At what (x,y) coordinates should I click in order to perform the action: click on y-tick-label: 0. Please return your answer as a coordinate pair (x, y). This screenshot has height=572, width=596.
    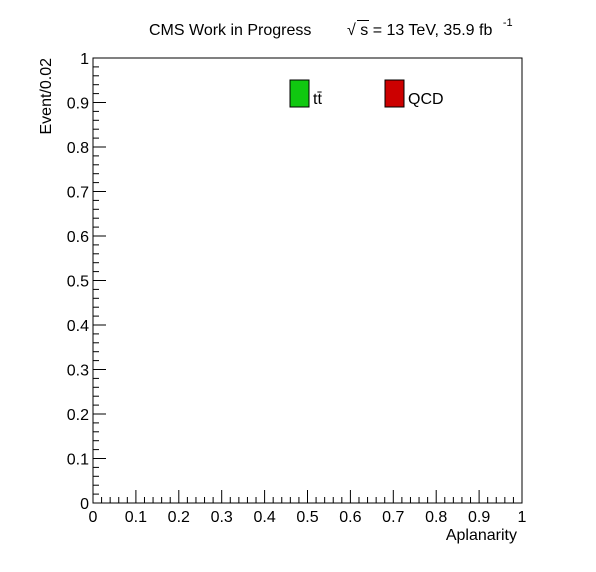
    Looking at the image, I should click on (84, 504).